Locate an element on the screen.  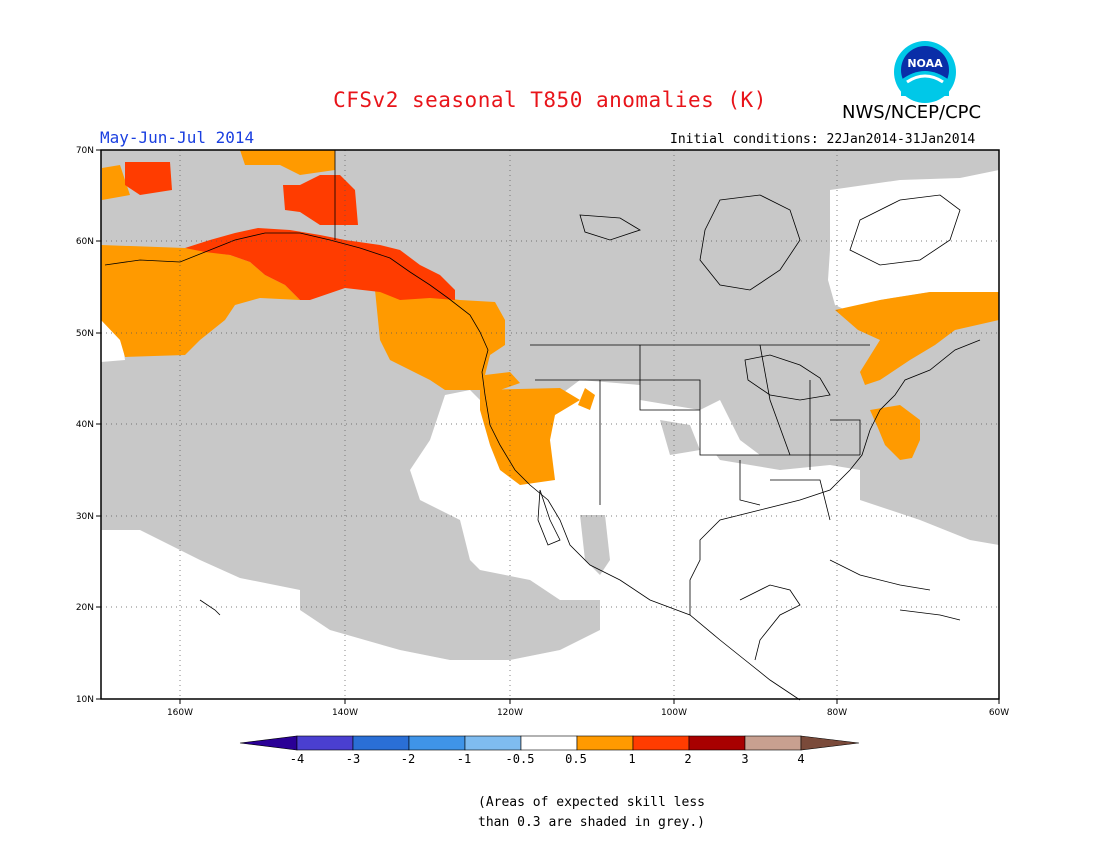
lat-label-10n: 10N is located at coordinates (85, 700).